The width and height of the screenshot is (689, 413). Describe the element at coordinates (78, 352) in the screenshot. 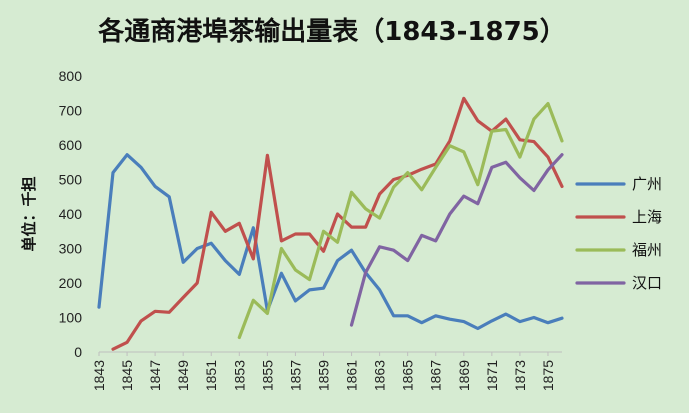

I see `y-tick-label: 0` at that location.